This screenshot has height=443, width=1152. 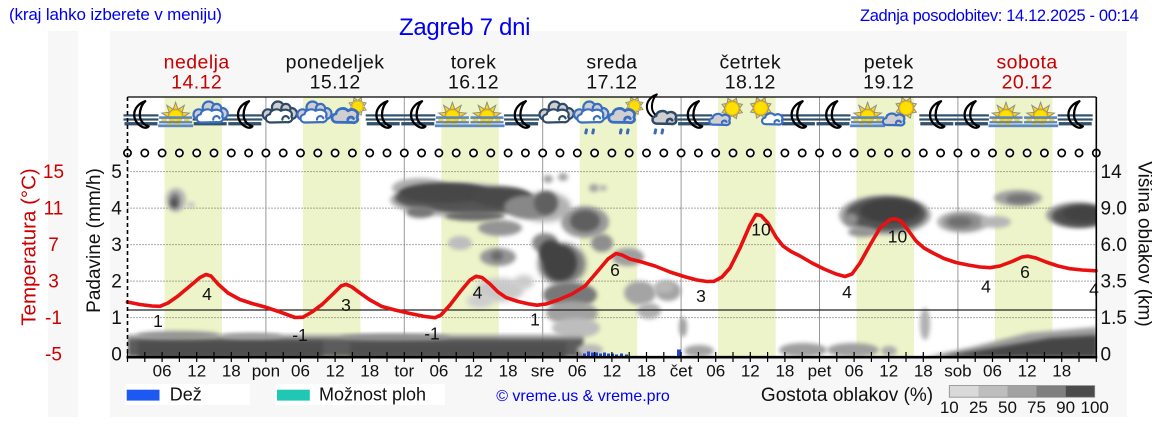 What do you see at coordinates (53, 172) in the screenshot?
I see `svg-text: 15` at bounding box center [53, 172].